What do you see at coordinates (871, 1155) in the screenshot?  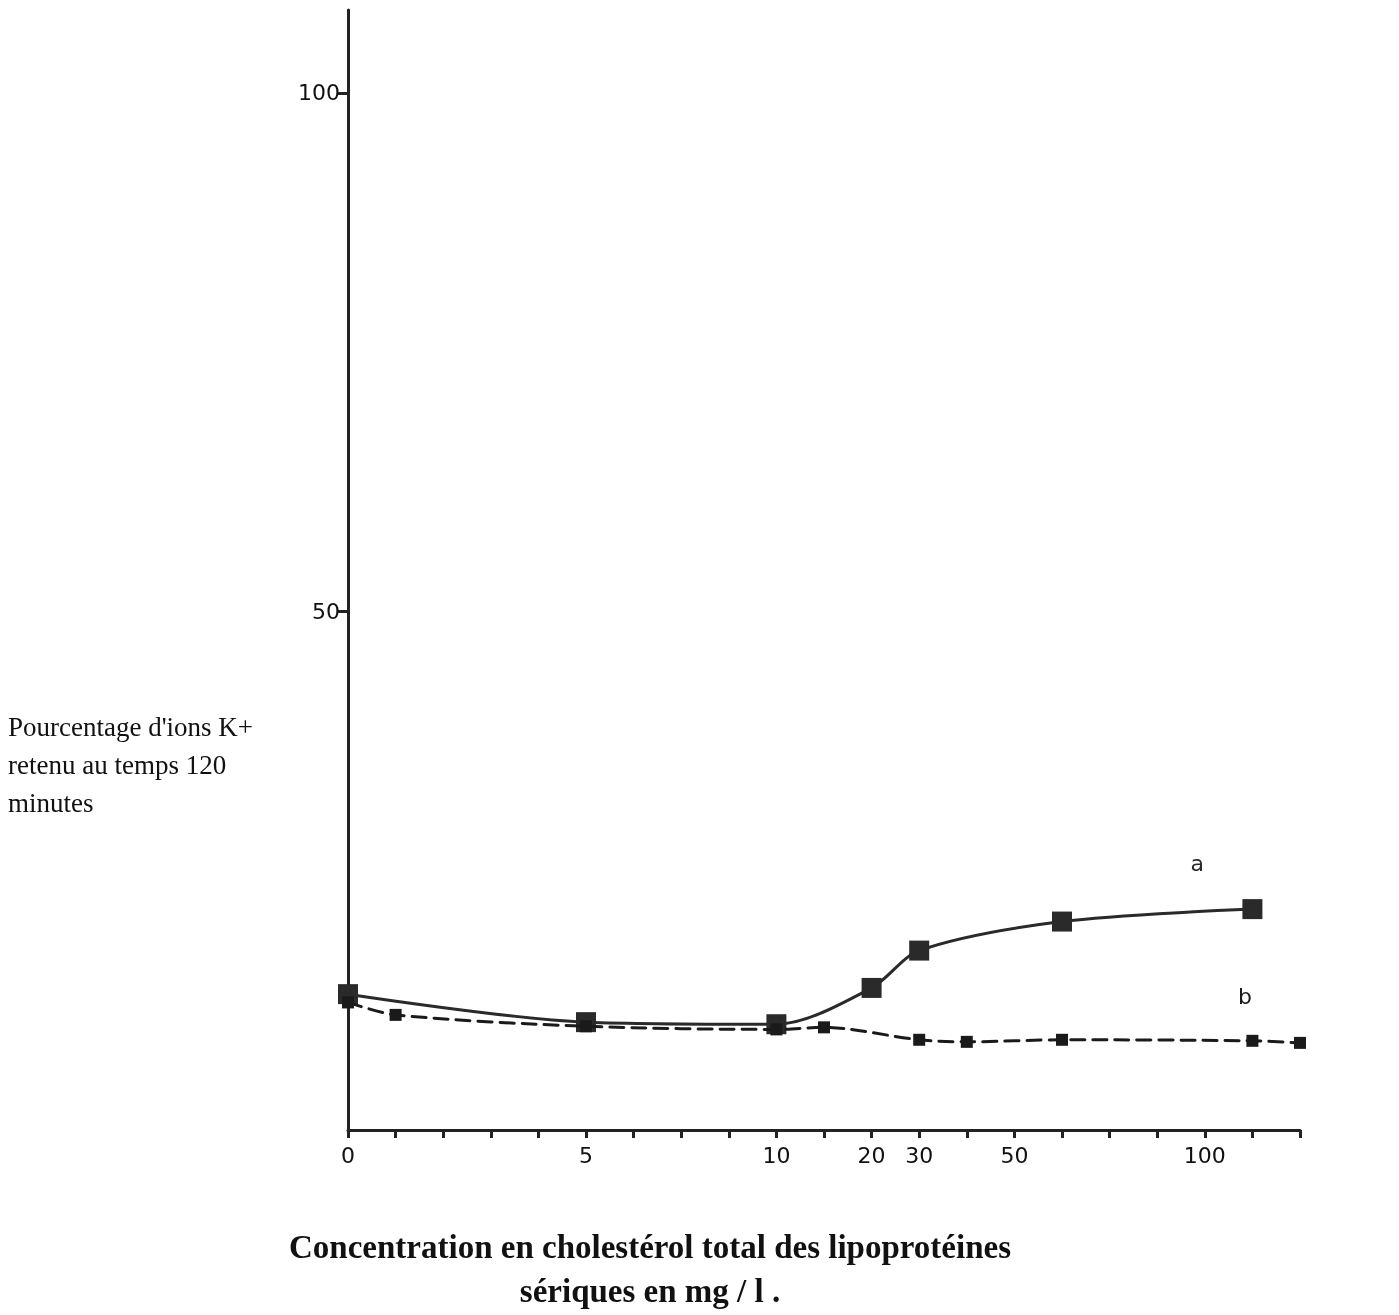 I see `x-tick-label: 20` at bounding box center [871, 1155].